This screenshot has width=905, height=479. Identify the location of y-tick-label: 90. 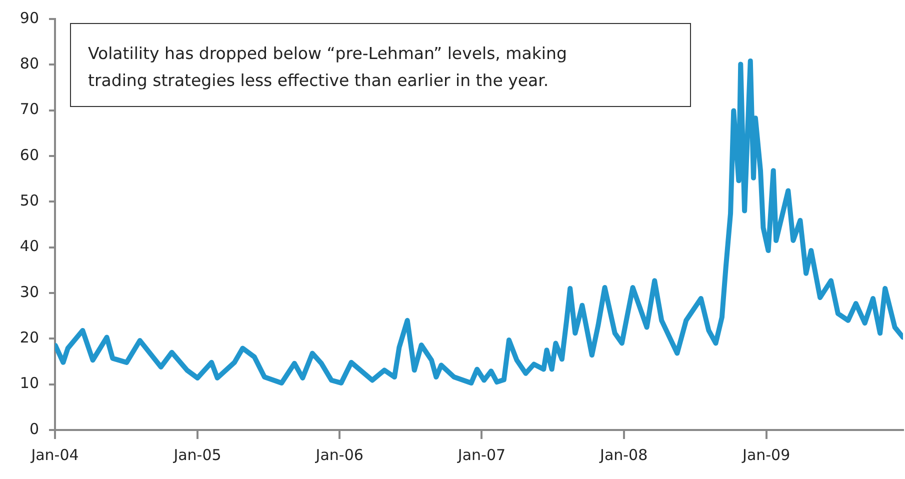
(29, 17).